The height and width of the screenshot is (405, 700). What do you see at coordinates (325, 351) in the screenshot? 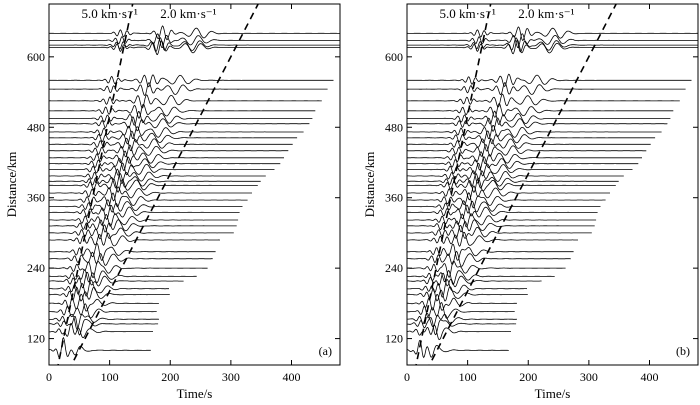
I see `panel-label: (a)` at bounding box center [325, 351].